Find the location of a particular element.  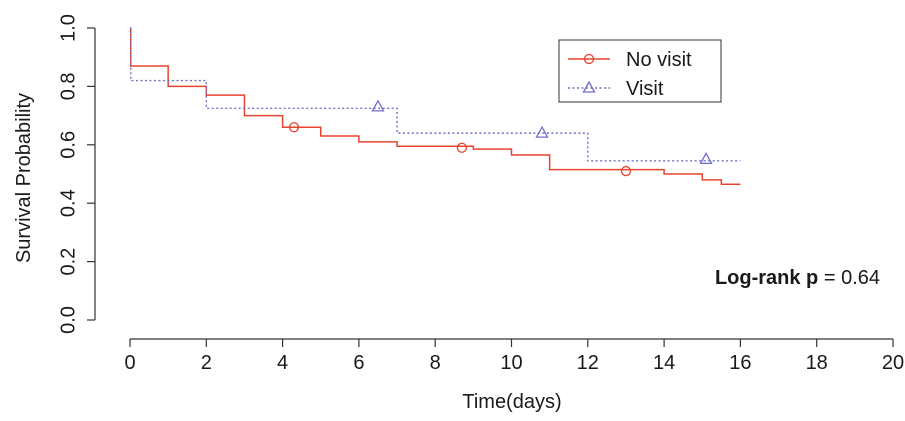

x-axis: 0 2 4 6 8 10 12 14 16 18 20 is located at coordinates (514, 356).